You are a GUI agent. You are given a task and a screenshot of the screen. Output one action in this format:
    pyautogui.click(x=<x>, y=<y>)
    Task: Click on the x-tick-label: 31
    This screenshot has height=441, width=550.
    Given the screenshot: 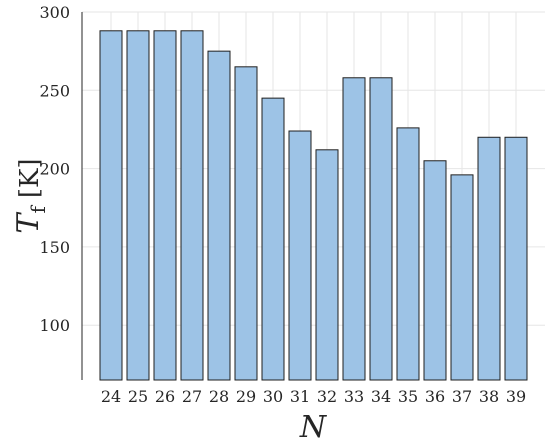 What is the action you would take?
    pyautogui.click(x=300, y=396)
    